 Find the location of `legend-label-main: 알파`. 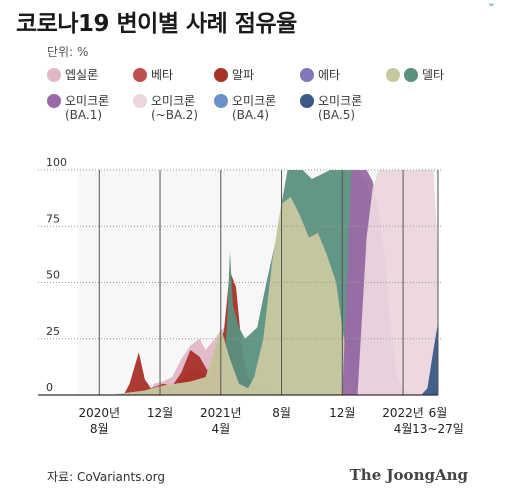

legend-label-main: 알파 is located at coordinates (243, 75).